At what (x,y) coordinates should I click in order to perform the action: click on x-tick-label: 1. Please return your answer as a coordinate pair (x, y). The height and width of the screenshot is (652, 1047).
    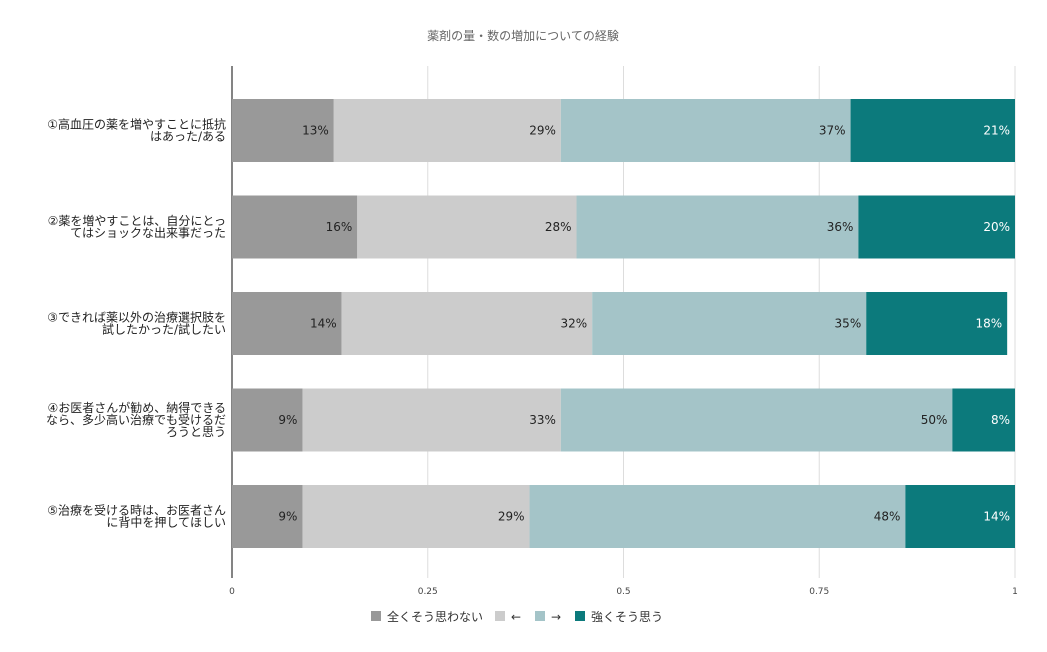
    Looking at the image, I should click on (1015, 592).